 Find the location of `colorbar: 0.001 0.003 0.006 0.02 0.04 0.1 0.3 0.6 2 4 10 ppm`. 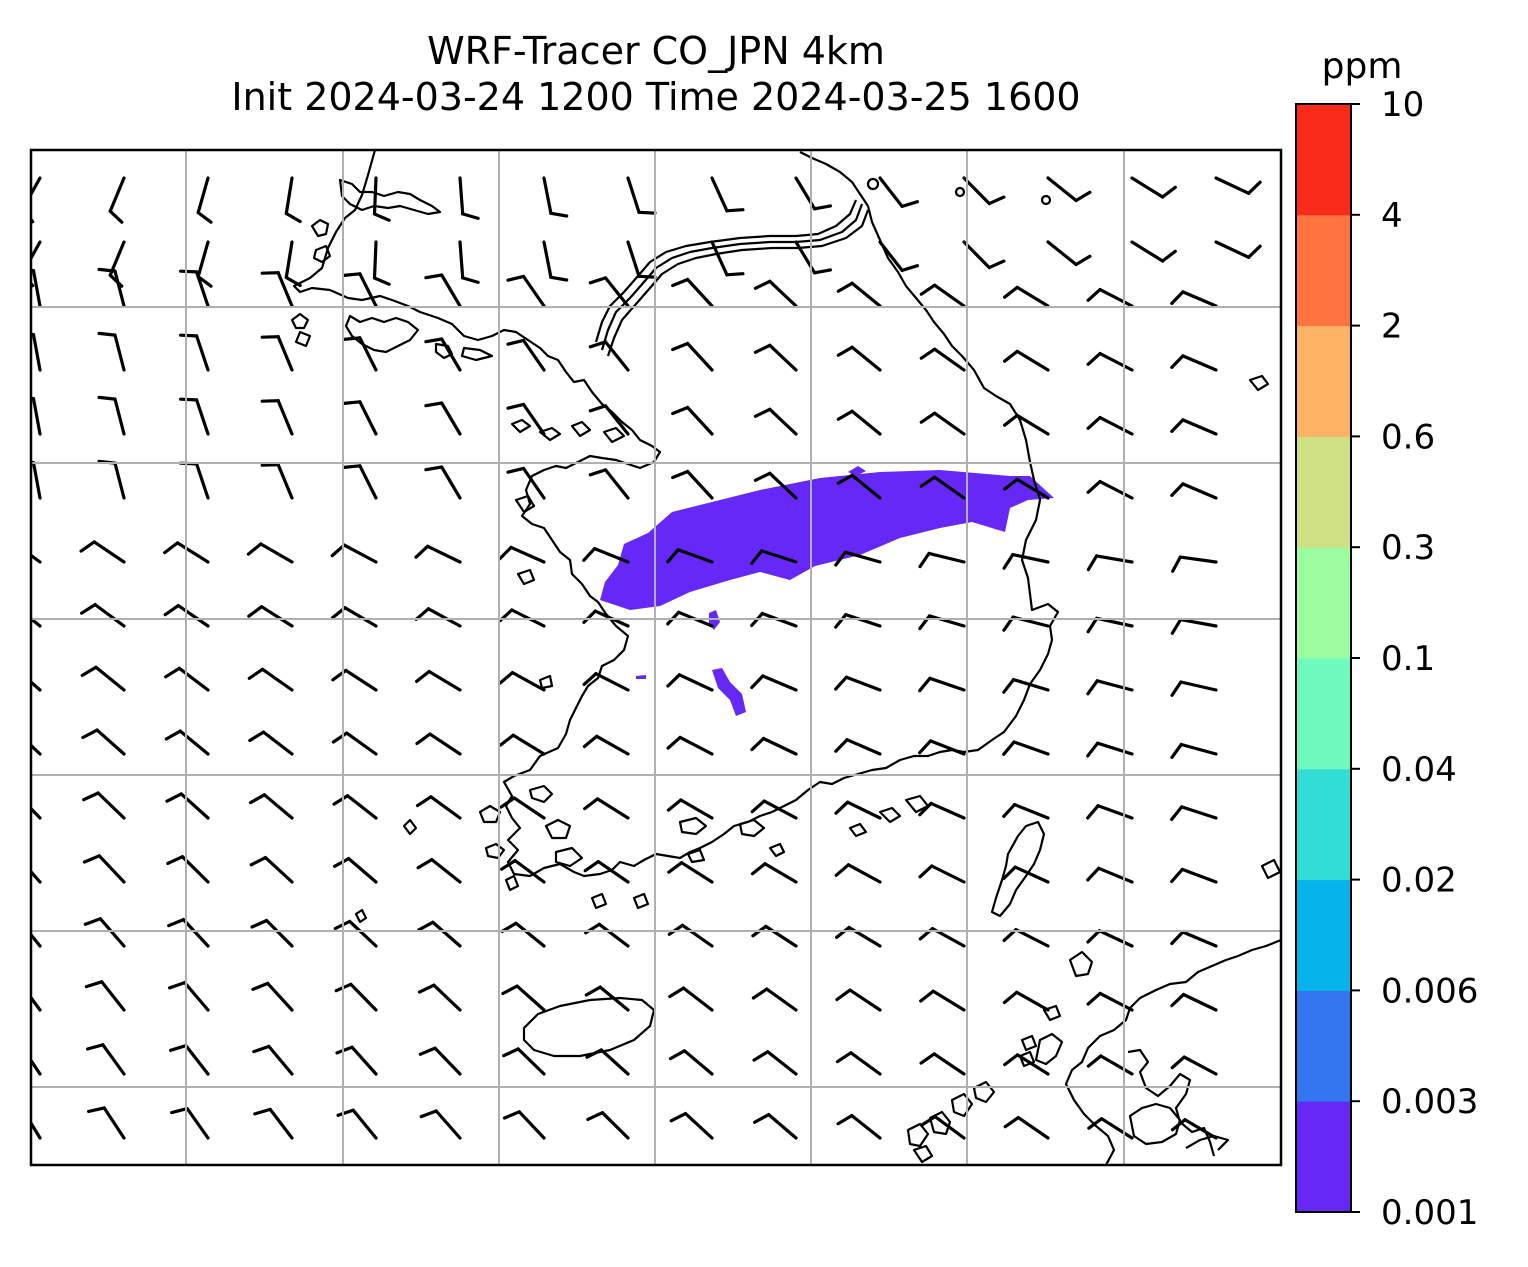

colorbar: 0.001 0.003 0.006 0.02 0.04 0.1 0.3 0.6 2 4 10 ppm is located at coordinates (1386, 639).